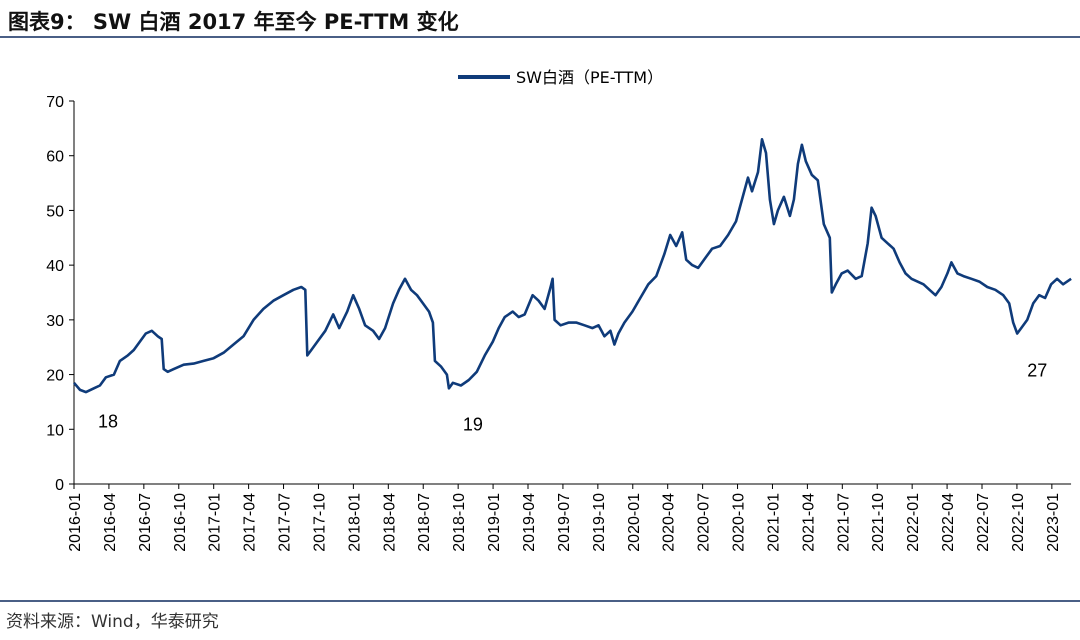 Image resolution: width=1080 pixels, height=640 pixels. Describe the element at coordinates (55, 376) in the screenshot. I see `y-tick-label: 20` at that location.